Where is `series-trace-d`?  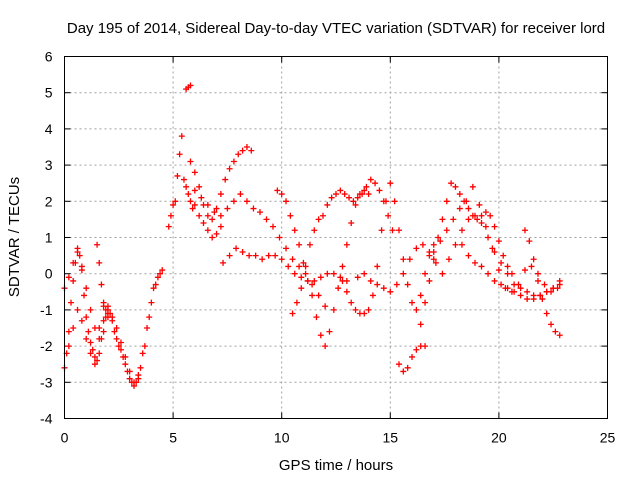 series-trace-d is located at coordinates (118, 315).